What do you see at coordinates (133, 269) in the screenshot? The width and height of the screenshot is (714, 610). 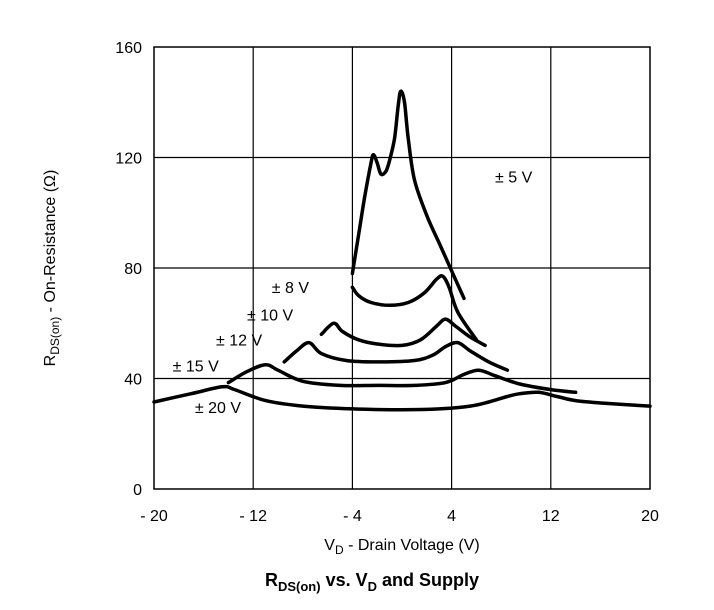 I see `y-tick-label: 80` at bounding box center [133, 269].